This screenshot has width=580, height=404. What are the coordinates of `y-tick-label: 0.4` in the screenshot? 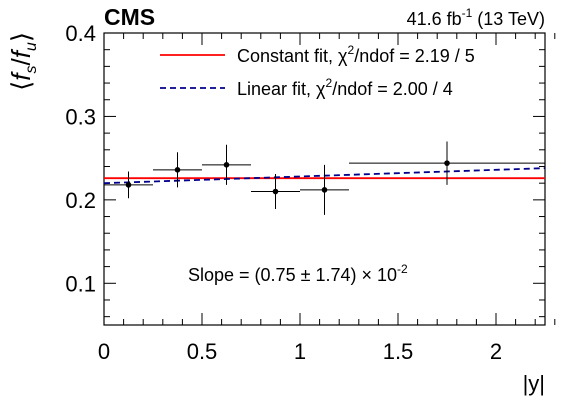 It's located at (80, 33).